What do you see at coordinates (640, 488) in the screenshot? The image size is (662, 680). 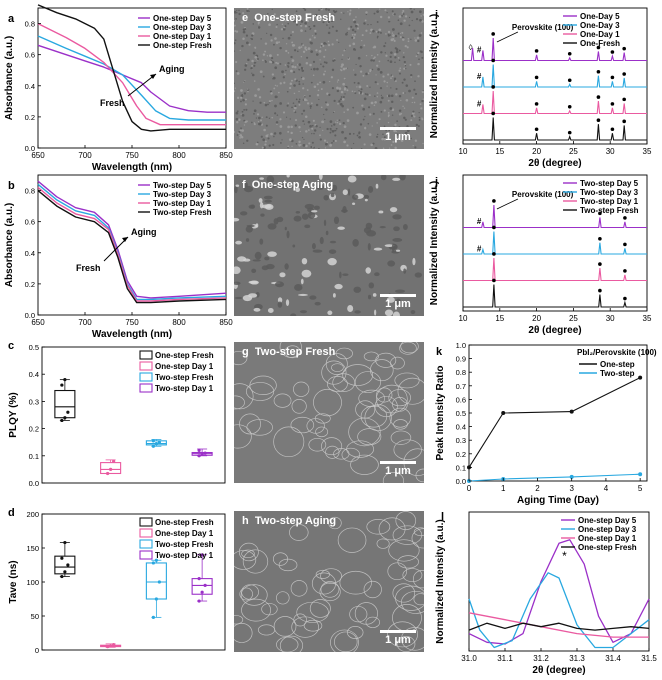 I see `x-tick-label-k-5: 5` at bounding box center [640, 488].